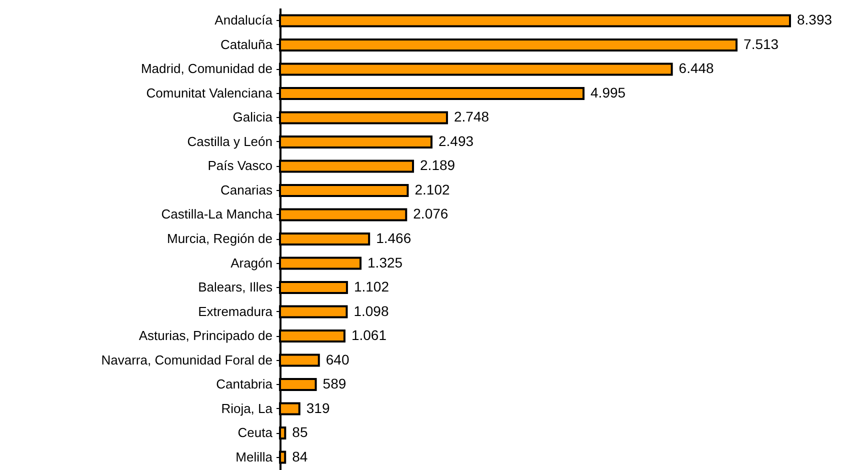 The image size is (854, 470). I want to click on y-tick-label: Castilla y León, so click(229, 141).